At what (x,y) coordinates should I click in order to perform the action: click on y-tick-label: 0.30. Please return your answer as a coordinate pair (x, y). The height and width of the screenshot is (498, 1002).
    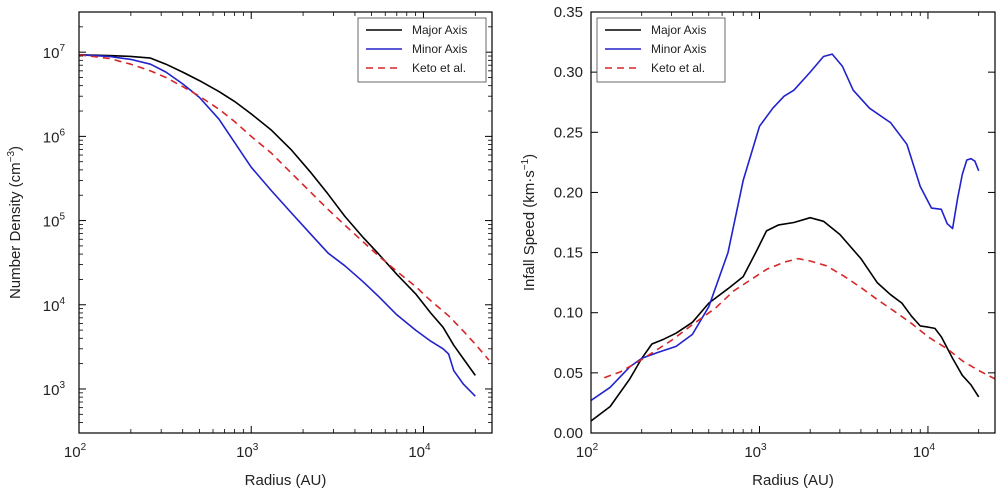
    Looking at the image, I should click on (568, 72).